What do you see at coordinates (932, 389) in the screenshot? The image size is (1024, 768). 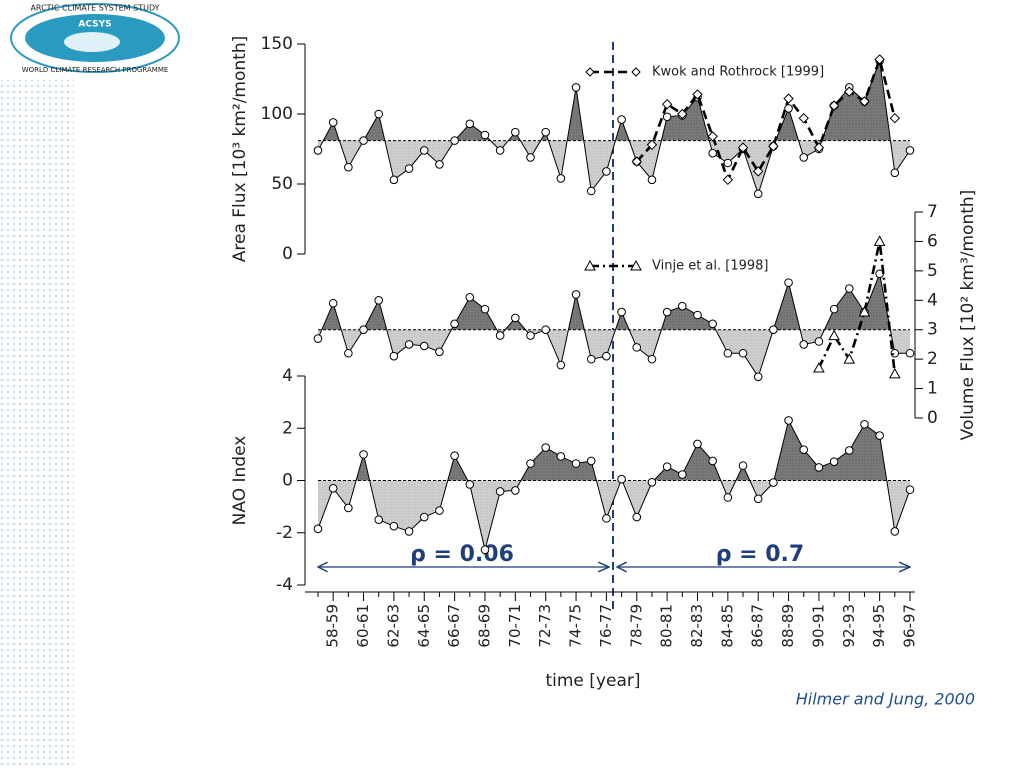 I see `y-tick-label: 1` at bounding box center [932, 389].